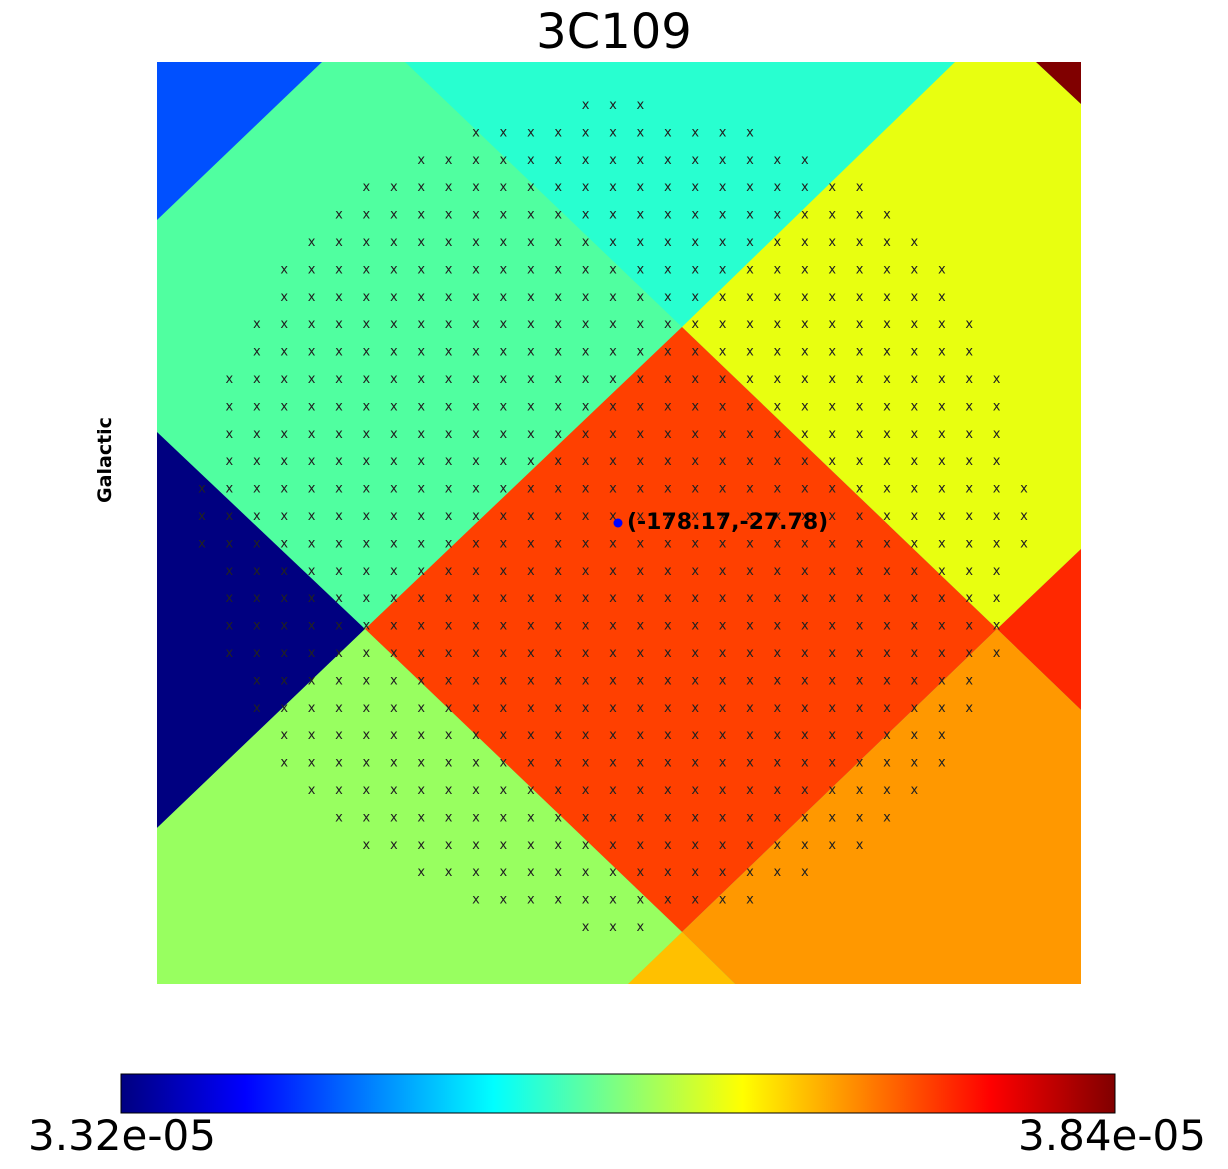  I want to click on region-top-right-corner, so click(1058, 83).